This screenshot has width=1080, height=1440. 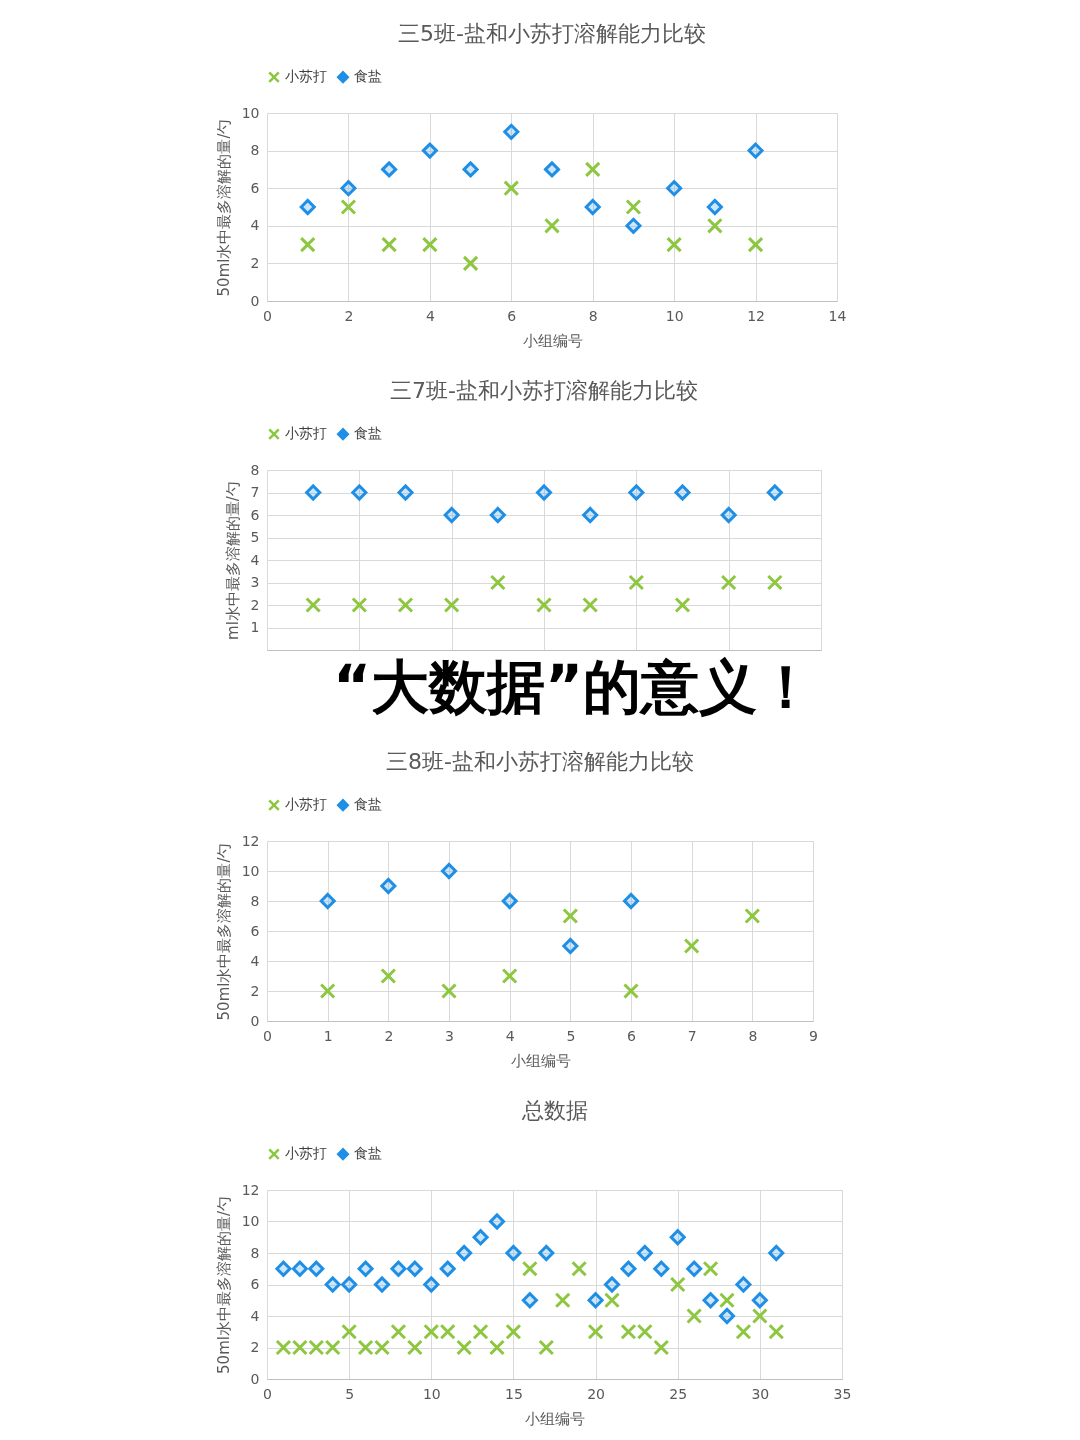 What do you see at coordinates (255, 582) in the screenshot?
I see `y-tick-label: 3` at bounding box center [255, 582].